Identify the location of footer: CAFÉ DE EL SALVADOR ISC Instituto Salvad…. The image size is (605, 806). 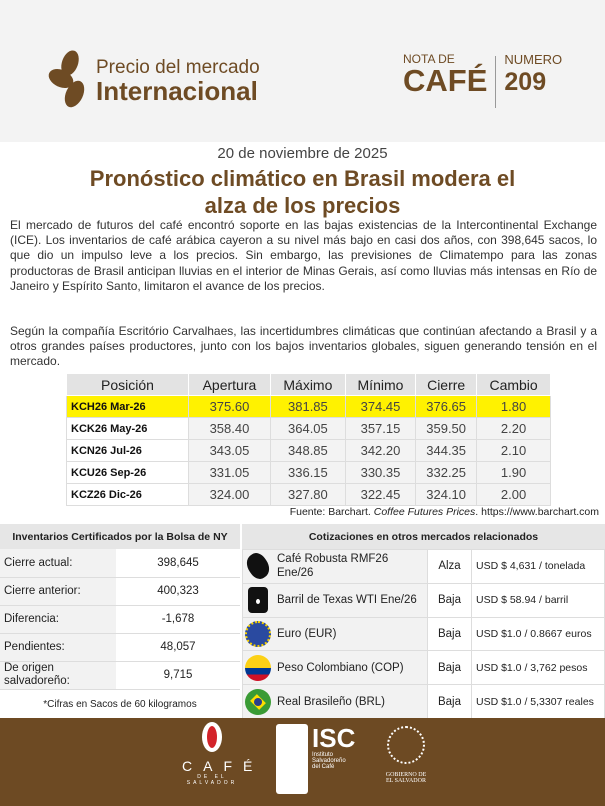
(302, 762).